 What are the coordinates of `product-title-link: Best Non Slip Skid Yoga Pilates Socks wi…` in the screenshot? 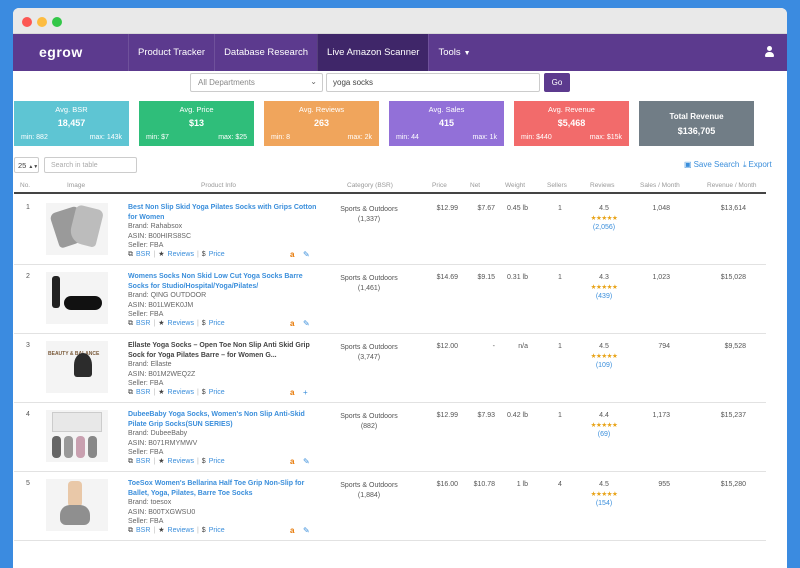 It's located at (222, 212).